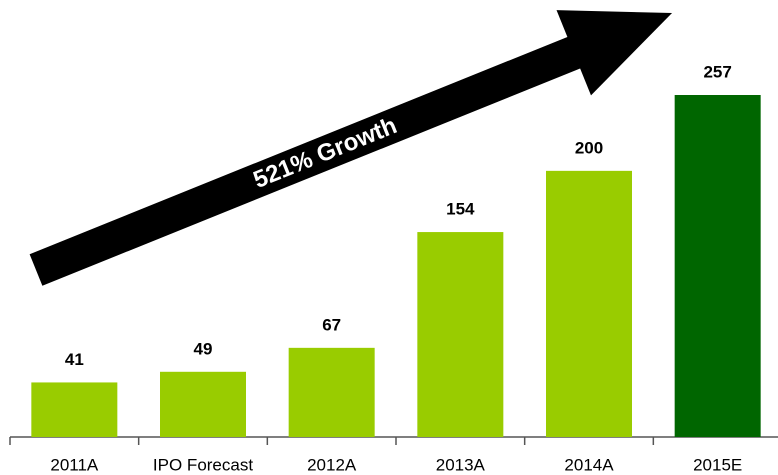 The image size is (778, 475). I want to click on x-tick-label: 2015E, so click(717, 464).